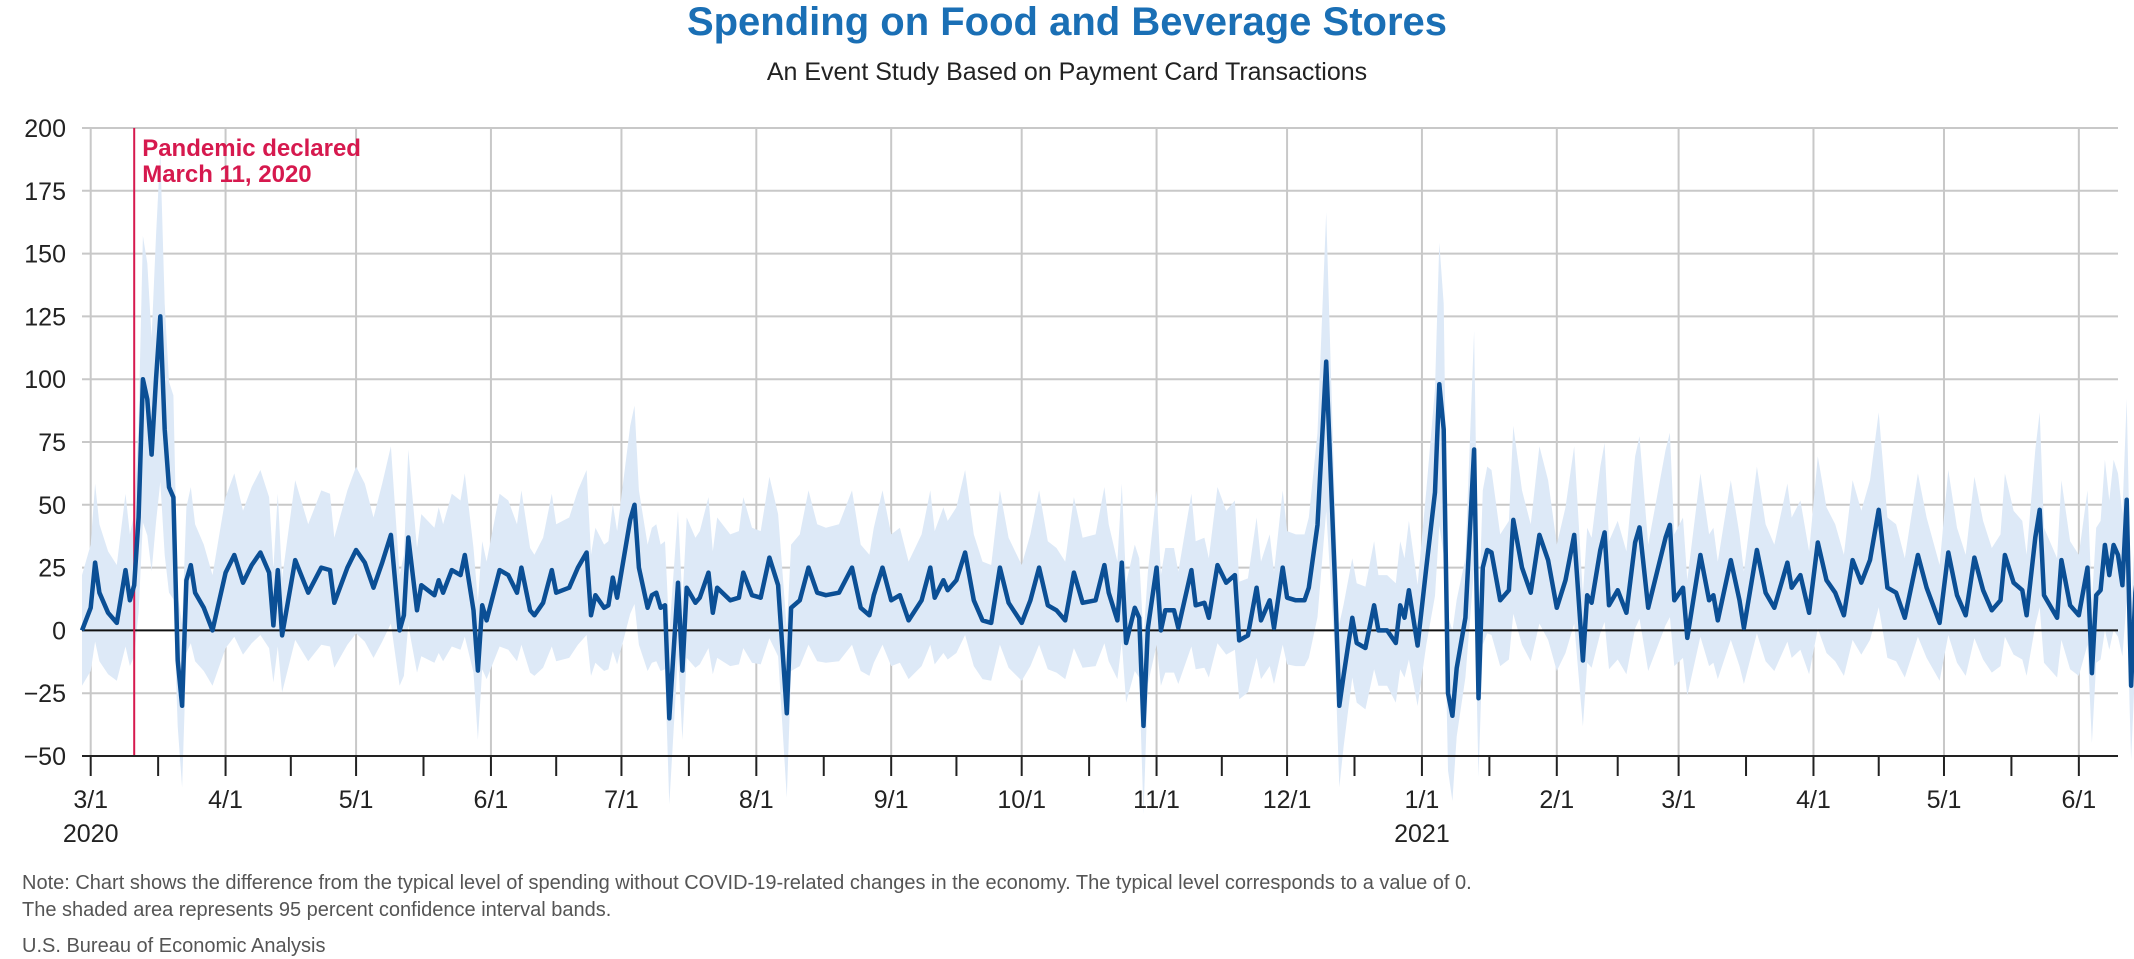 The image size is (2134, 959). Describe the element at coordinates (1287, 800) in the screenshot. I see `x-tick-label: 12/1` at that location.